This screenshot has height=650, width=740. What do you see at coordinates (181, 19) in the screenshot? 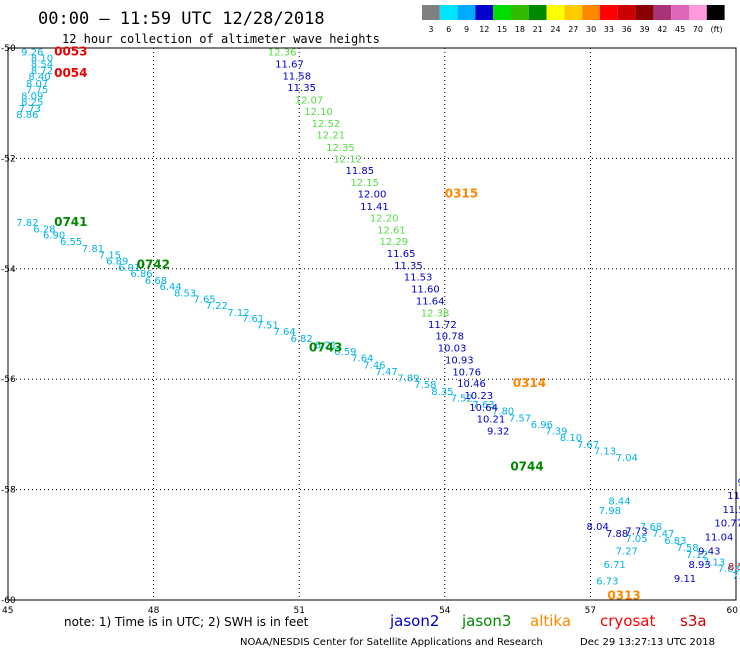
I see `chart-title: 00:00 – 11:59 UTC 12/28/2018` at bounding box center [181, 19].